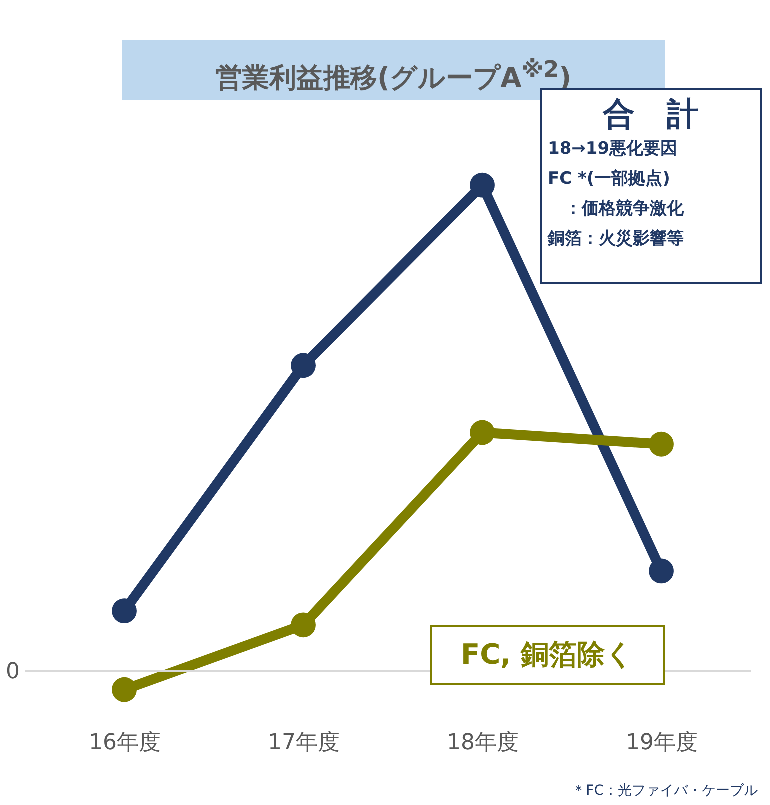 The width and height of the screenshot is (770, 805). I want to click on annotation: FC *(一部拠点), so click(610, 179).